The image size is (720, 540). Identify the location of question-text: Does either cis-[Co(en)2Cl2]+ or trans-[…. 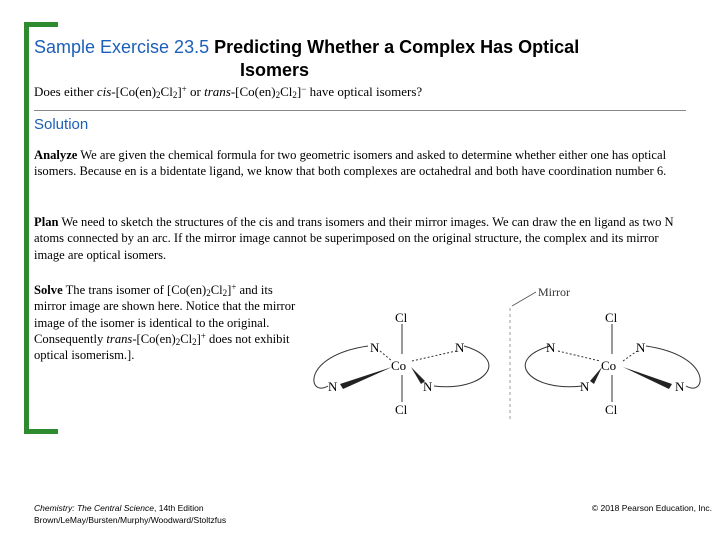
(228, 92).